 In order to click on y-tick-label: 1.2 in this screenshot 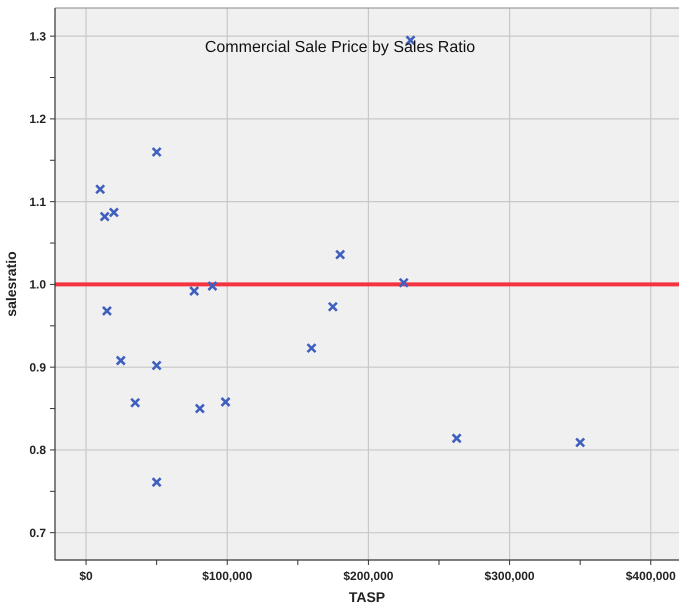, I will do `click(37, 119)`.